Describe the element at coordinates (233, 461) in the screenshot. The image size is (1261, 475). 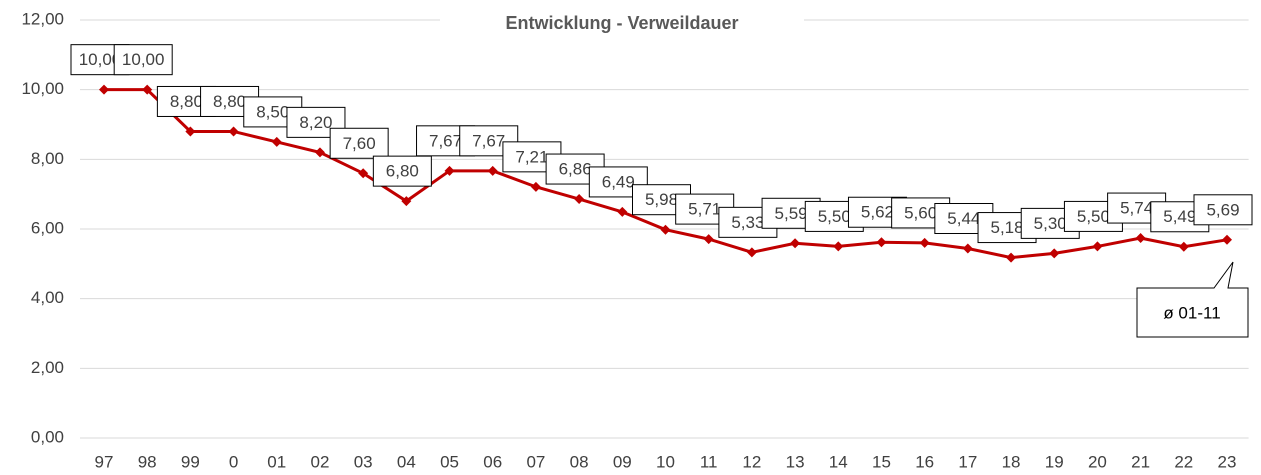
I see `x-tick-label: 0` at that location.